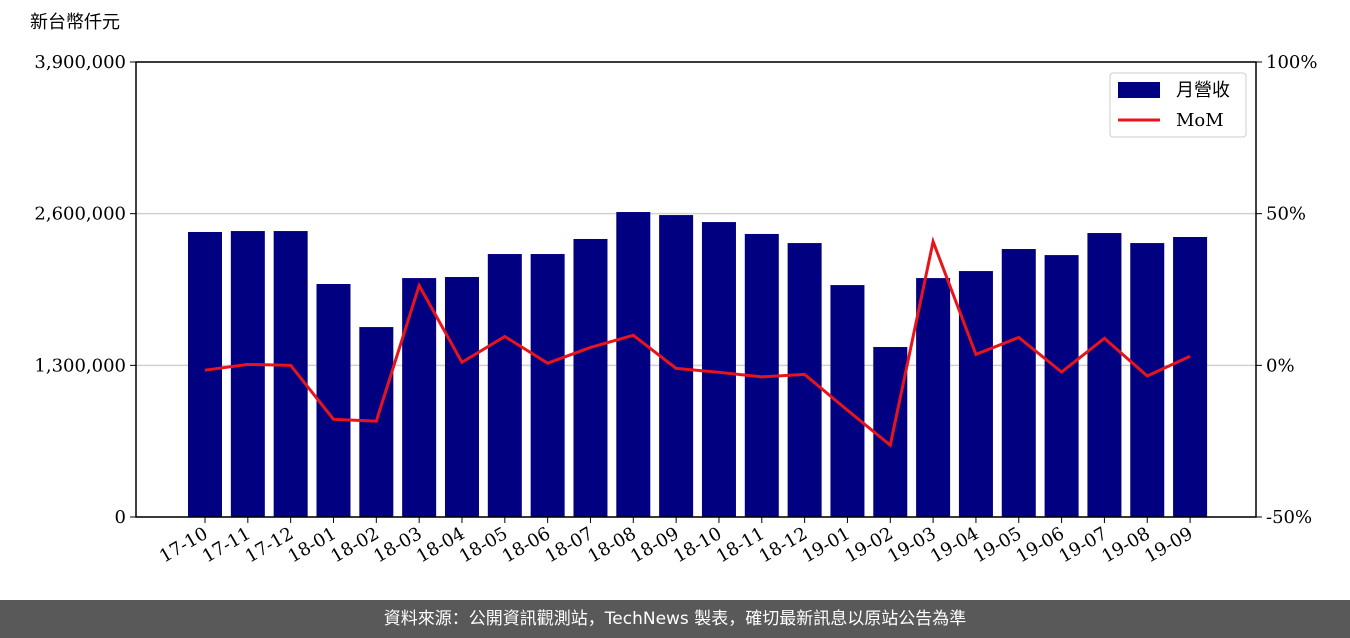 This screenshot has width=1350, height=638. What do you see at coordinates (80, 365) in the screenshot?
I see `y-tick-label: 1,300,000` at bounding box center [80, 365].